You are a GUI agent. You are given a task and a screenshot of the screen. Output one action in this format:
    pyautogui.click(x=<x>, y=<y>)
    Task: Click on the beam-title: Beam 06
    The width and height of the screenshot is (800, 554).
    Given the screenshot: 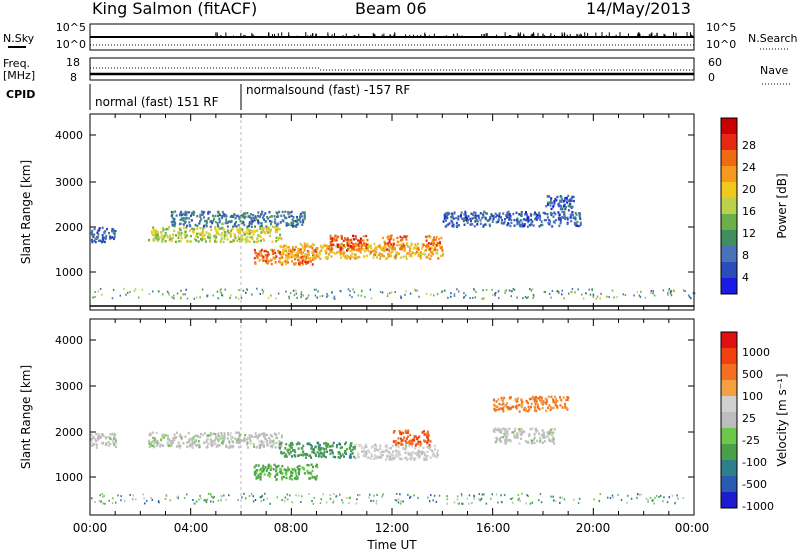 What is the action you would take?
    pyautogui.click(x=391, y=9)
    